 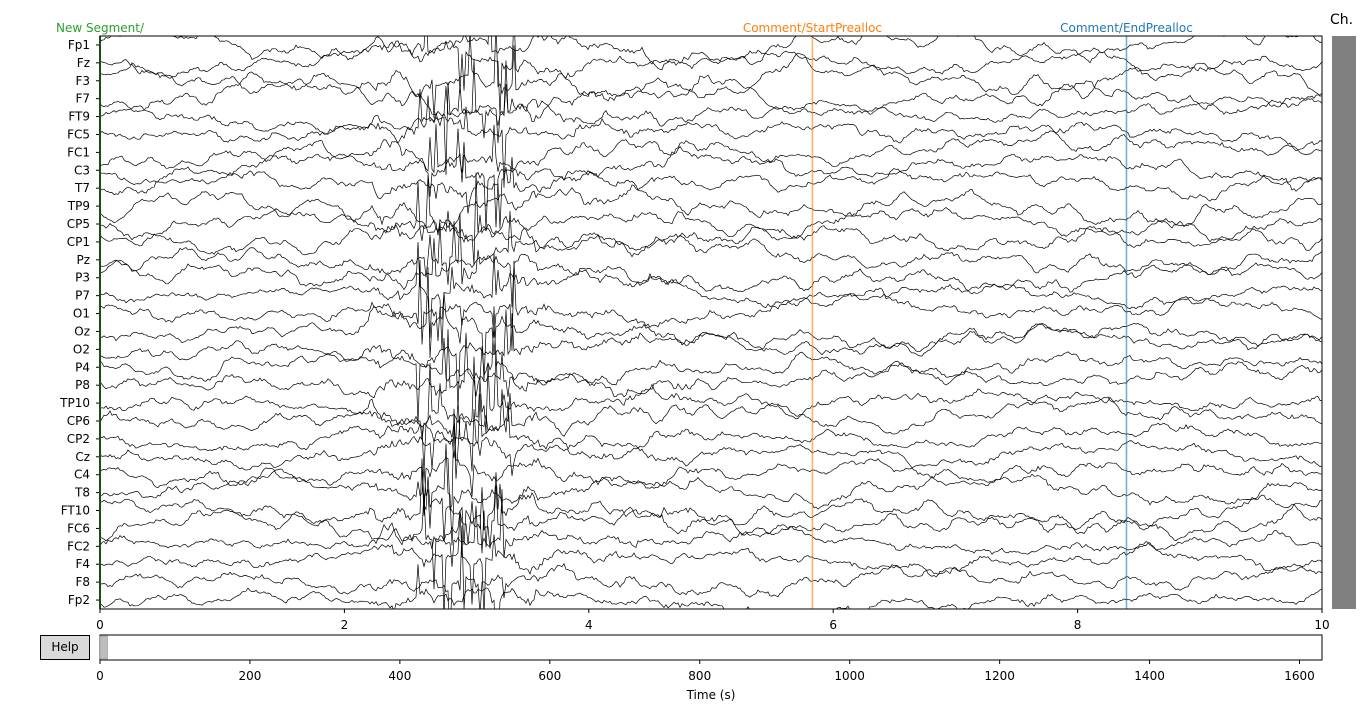 I want to click on channel-trace-p3, so click(x=711, y=260).